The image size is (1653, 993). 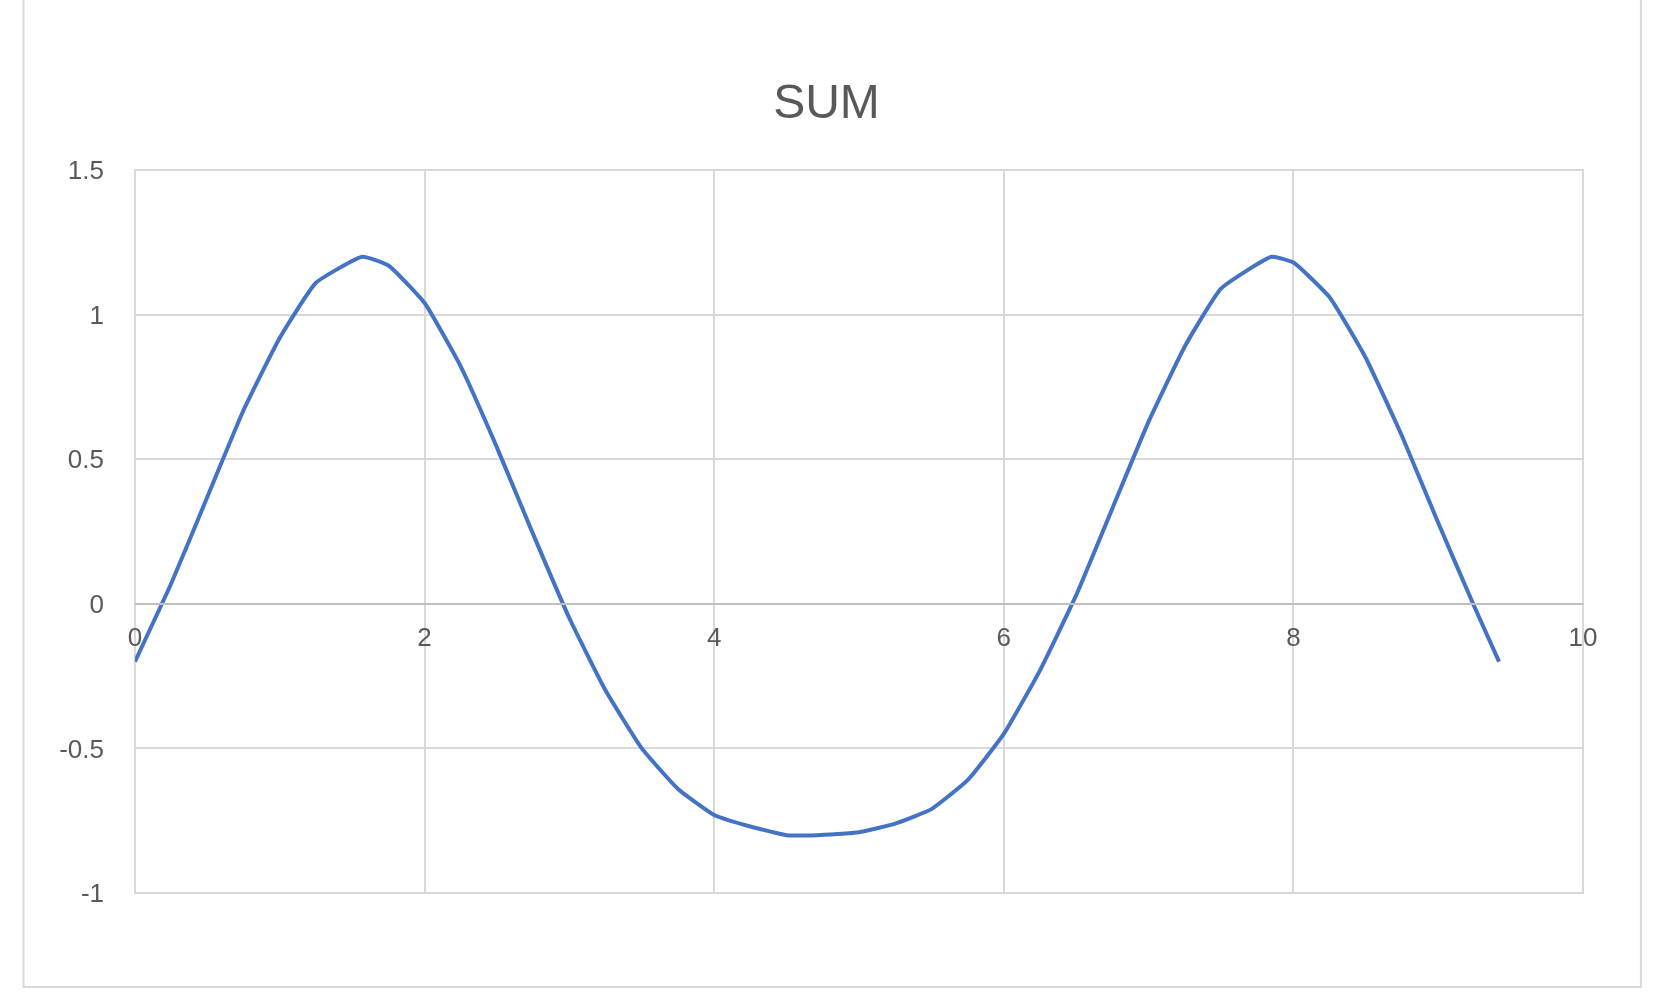 What do you see at coordinates (135, 637) in the screenshot?
I see `x-tick-label: 0` at bounding box center [135, 637].